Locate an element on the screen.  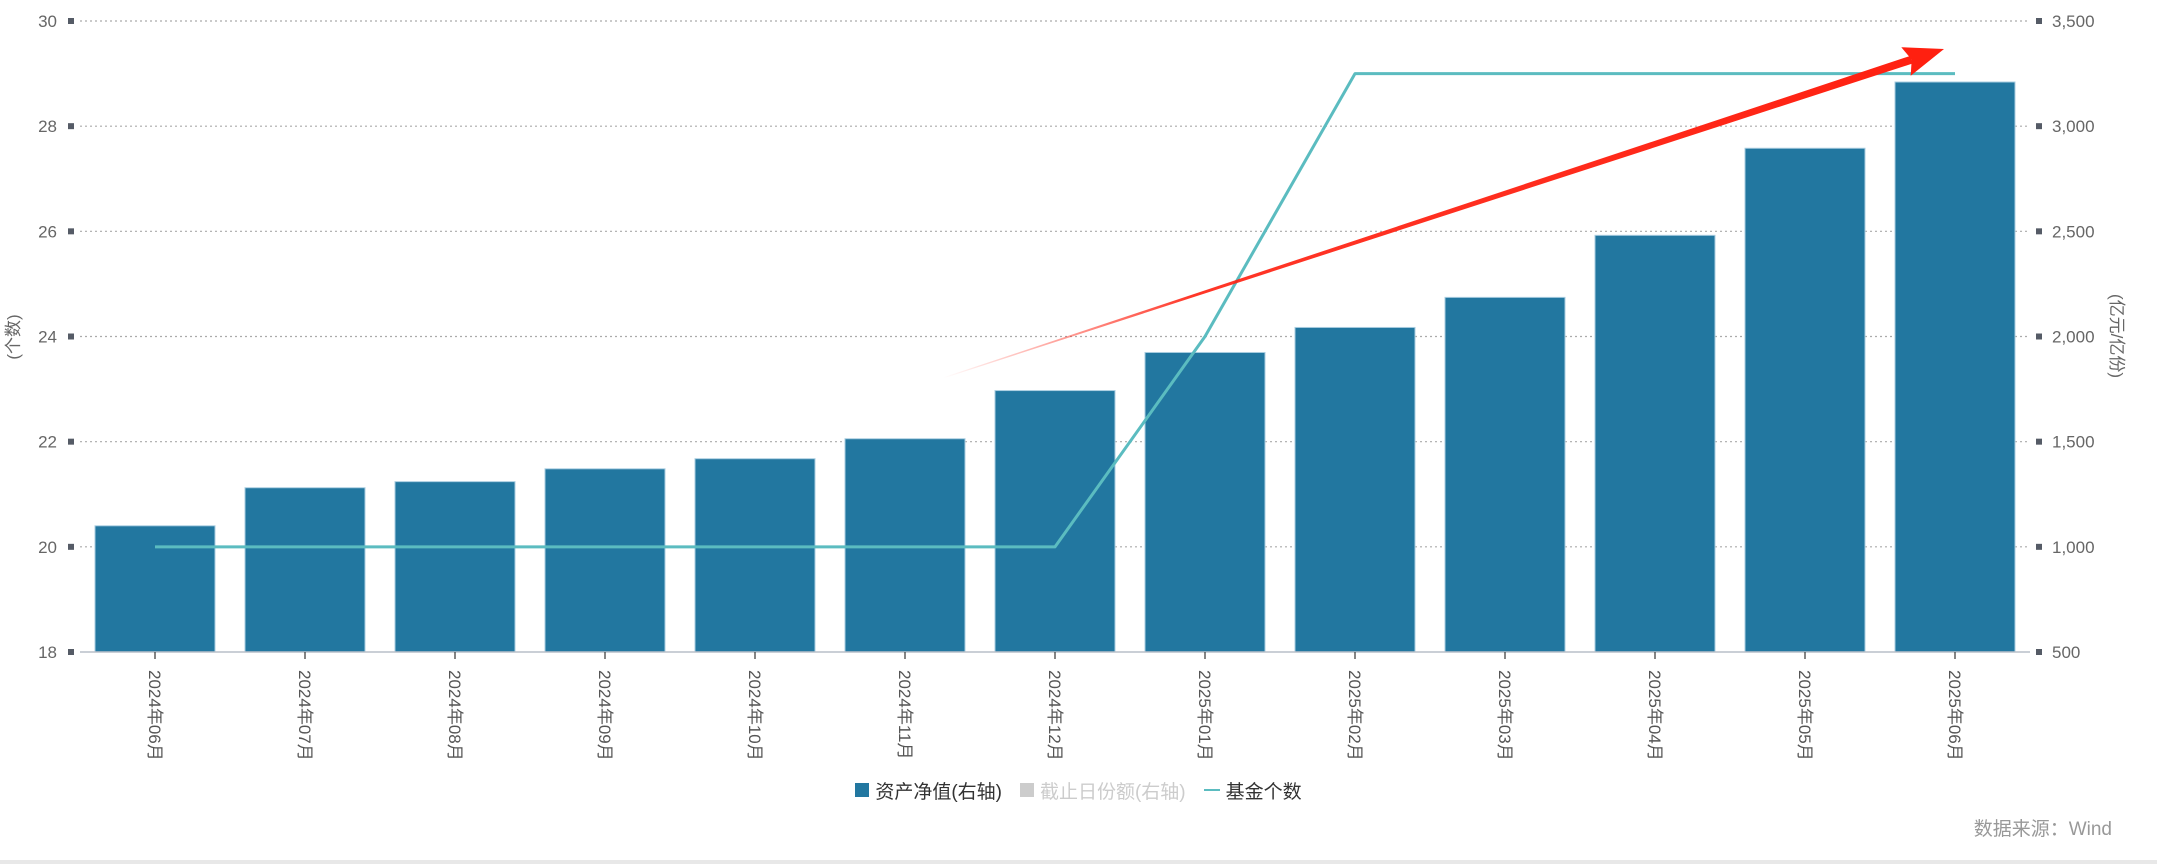
x-tick-label: 2025年03月 is located at coordinates (1504, 715).